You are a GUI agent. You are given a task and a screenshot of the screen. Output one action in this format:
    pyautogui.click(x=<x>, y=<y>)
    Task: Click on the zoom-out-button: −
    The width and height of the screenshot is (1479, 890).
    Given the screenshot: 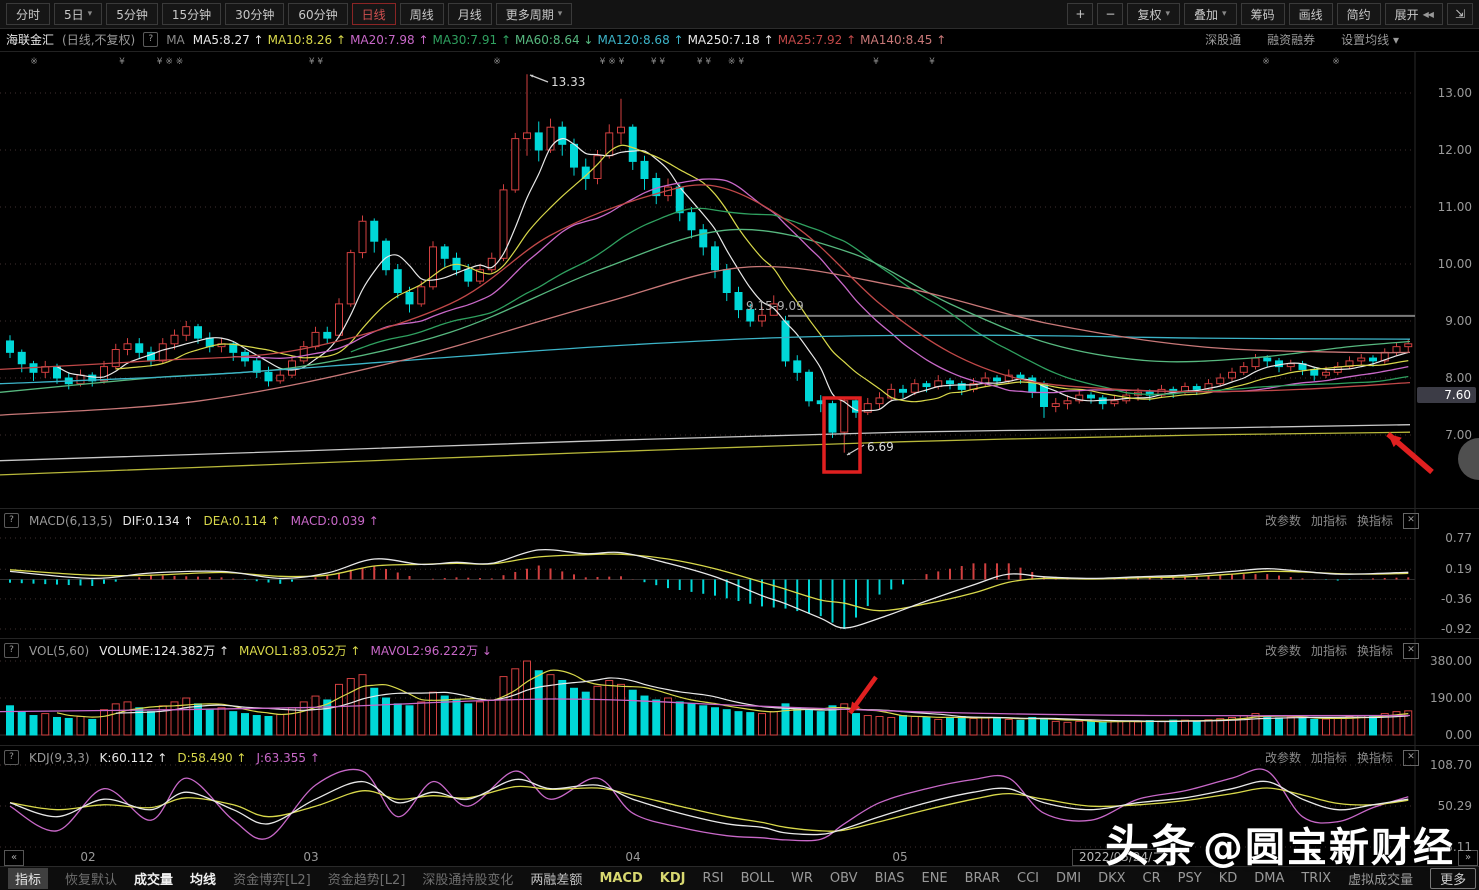 What is the action you would take?
    pyautogui.click(x=1110, y=14)
    